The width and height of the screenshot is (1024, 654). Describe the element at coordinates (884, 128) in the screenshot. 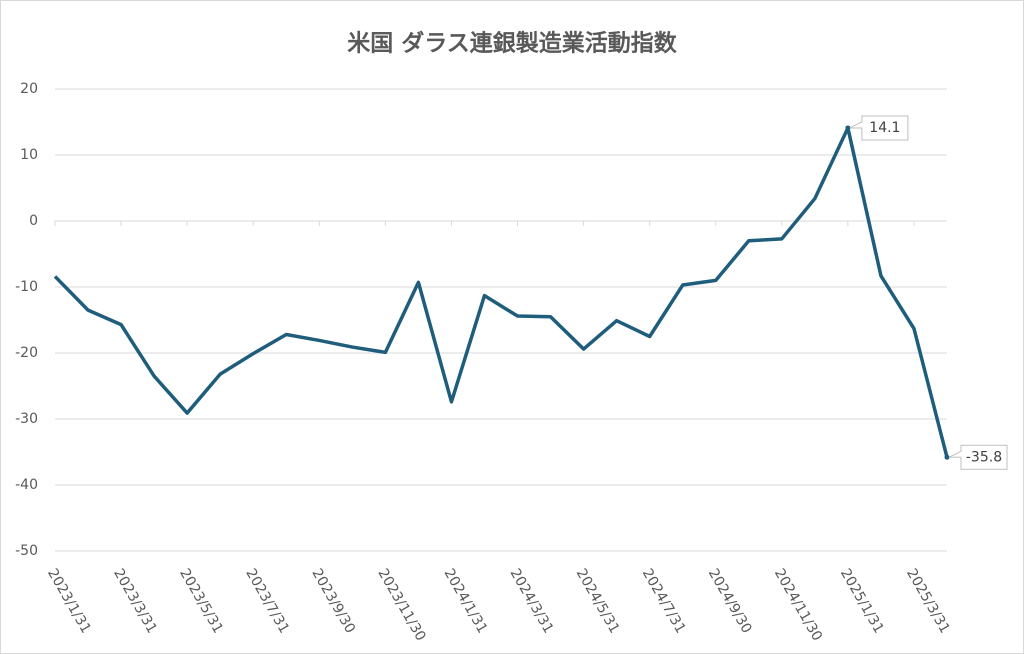

I see `data-label: 14.1` at that location.